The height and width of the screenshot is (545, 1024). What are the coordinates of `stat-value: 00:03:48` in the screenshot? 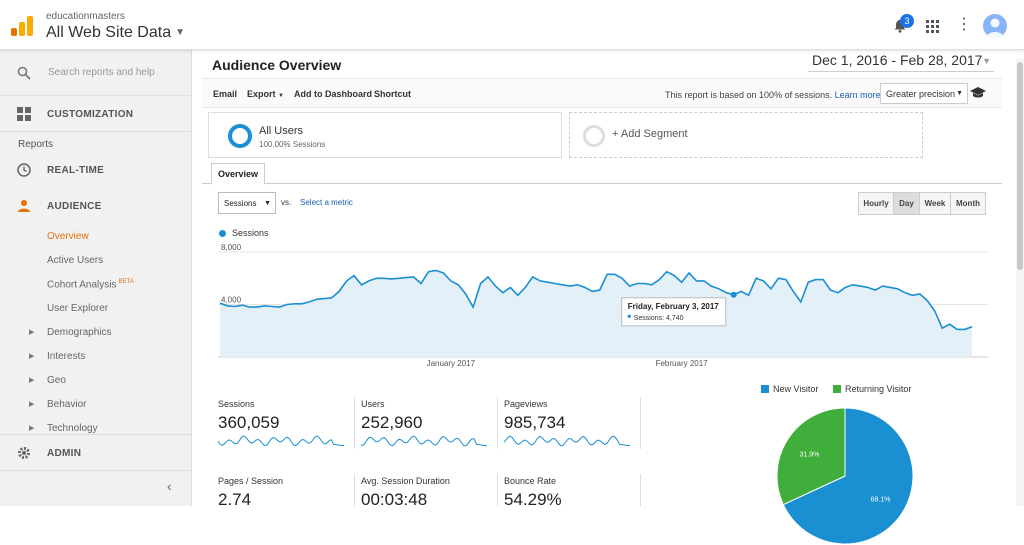 It's located at (394, 499).